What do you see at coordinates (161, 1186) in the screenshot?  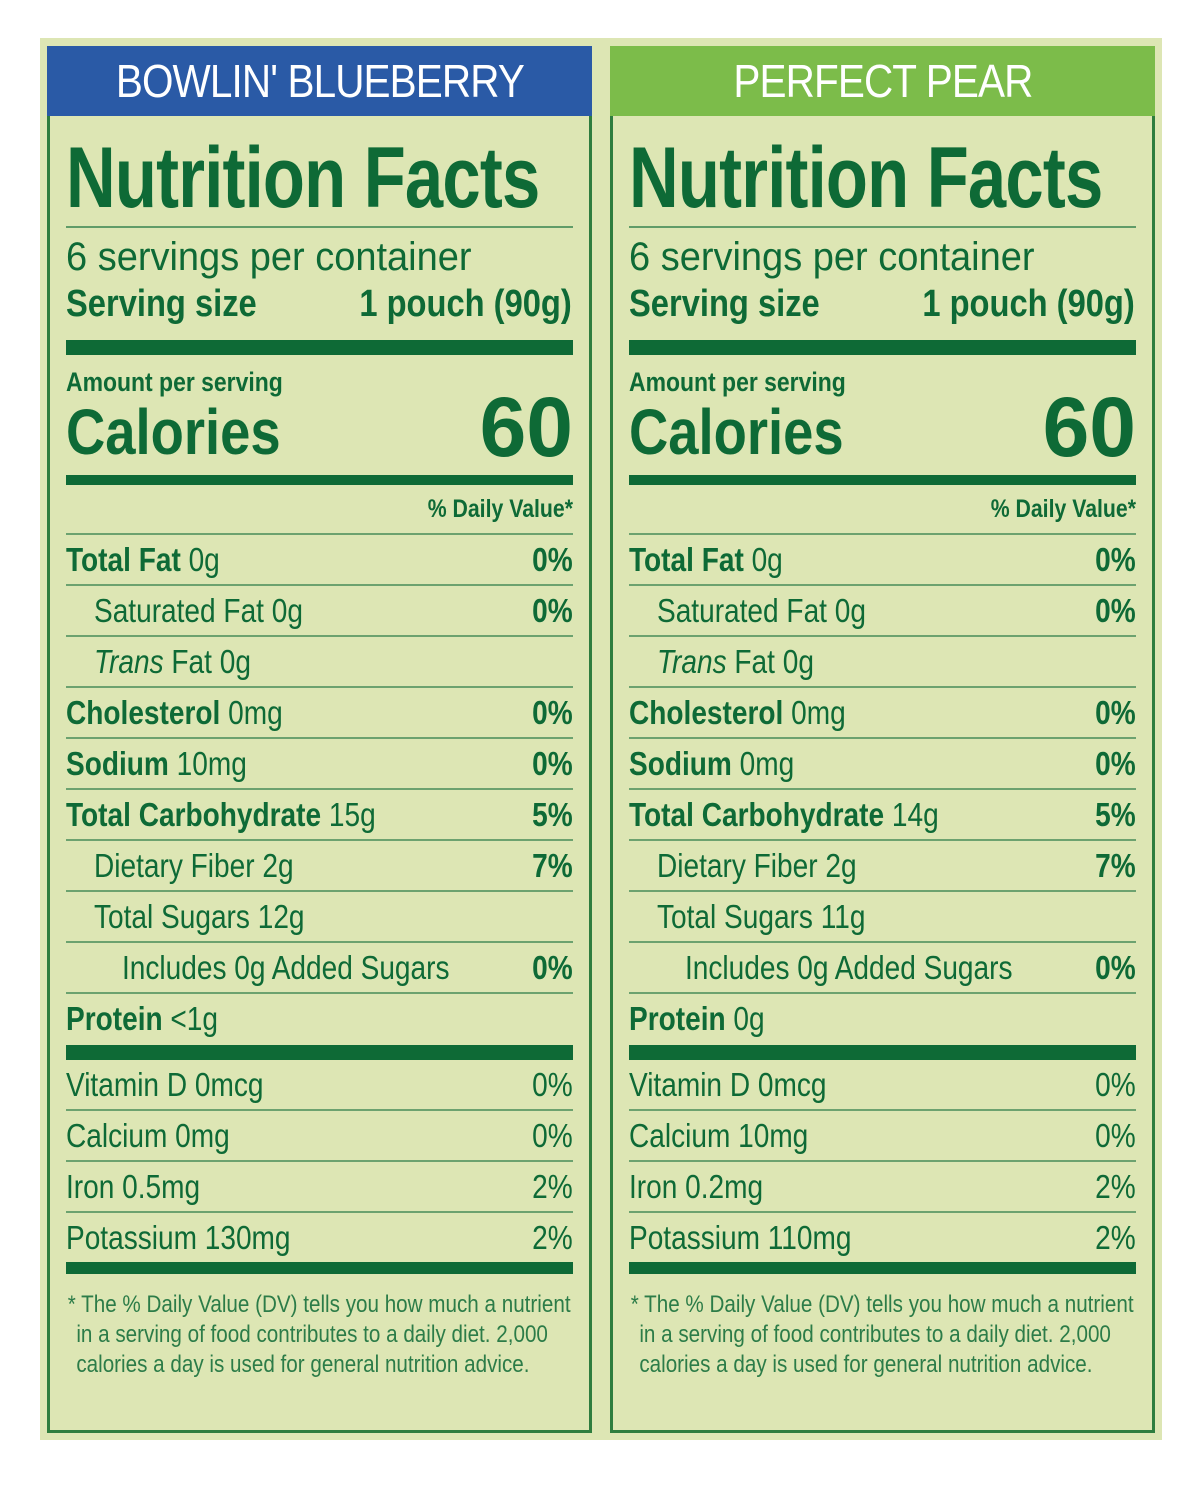 I see `vitamin-amount: 0.5mg` at bounding box center [161, 1186].